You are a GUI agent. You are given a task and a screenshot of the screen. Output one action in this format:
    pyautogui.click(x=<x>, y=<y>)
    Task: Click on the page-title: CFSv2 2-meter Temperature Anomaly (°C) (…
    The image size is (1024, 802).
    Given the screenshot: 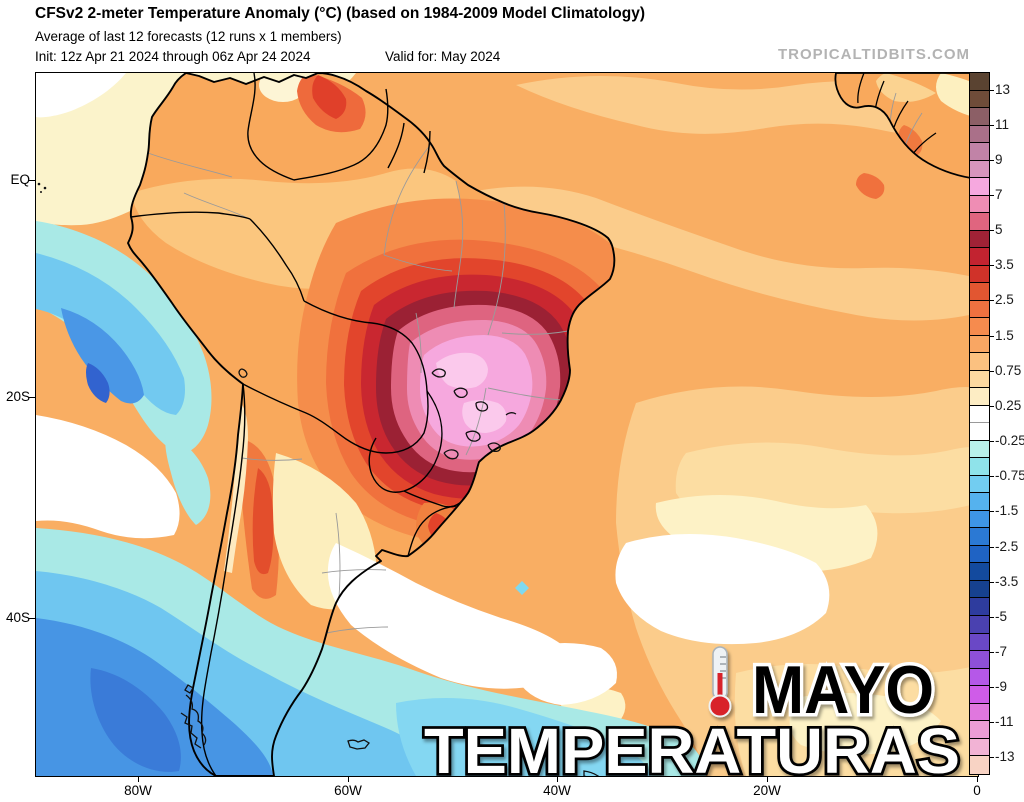 What is the action you would take?
    pyautogui.click(x=340, y=13)
    